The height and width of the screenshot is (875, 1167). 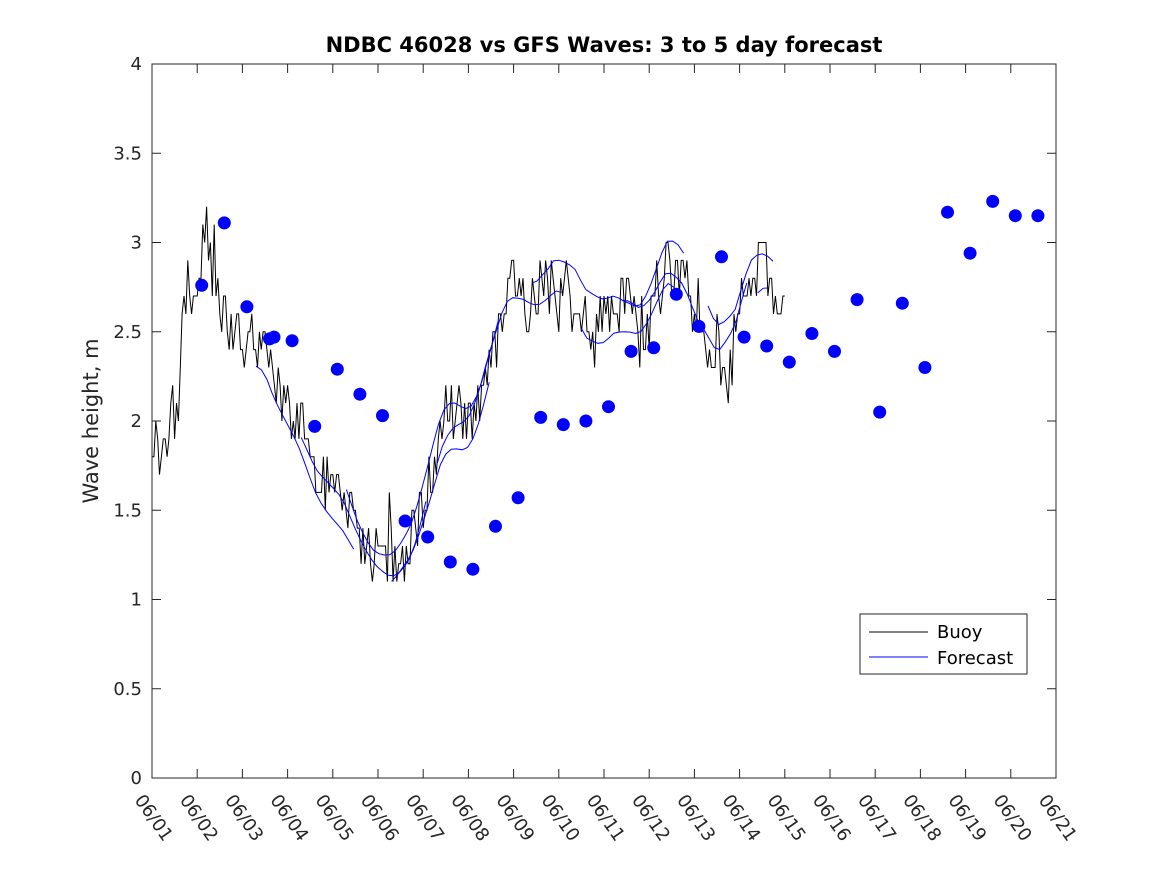 I want to click on y-tick-label: 3, so click(x=136, y=243).